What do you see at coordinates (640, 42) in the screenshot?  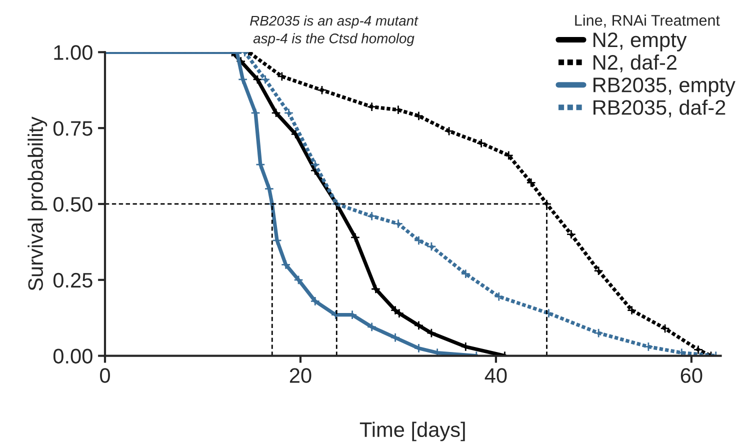 I see `legend-label: N2, empty` at bounding box center [640, 42].